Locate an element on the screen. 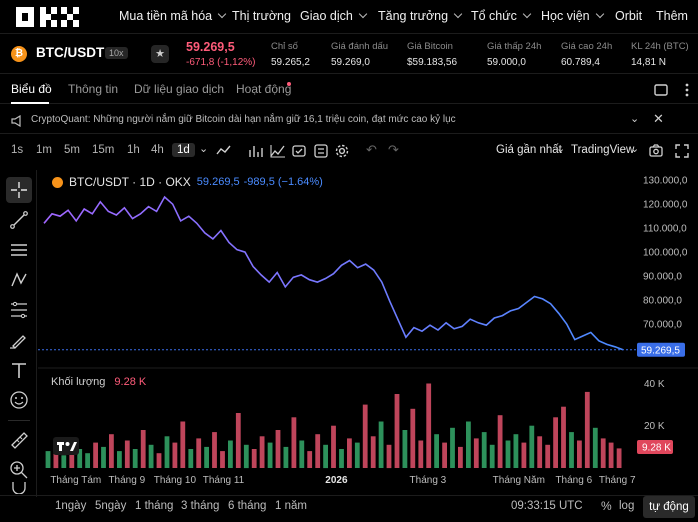 The width and height of the screenshot is (698, 522). range-3m: 3 tháng is located at coordinates (200, 506).